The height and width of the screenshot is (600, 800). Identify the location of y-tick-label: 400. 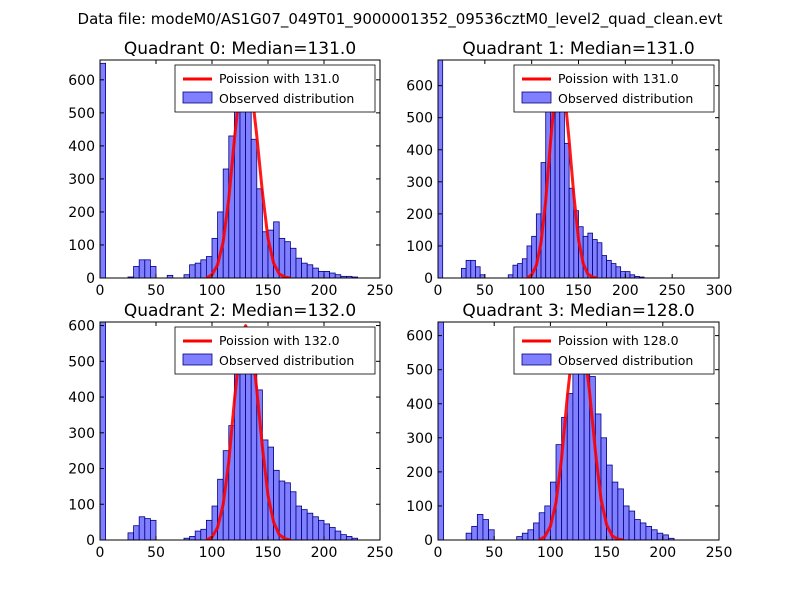
(81, 147).